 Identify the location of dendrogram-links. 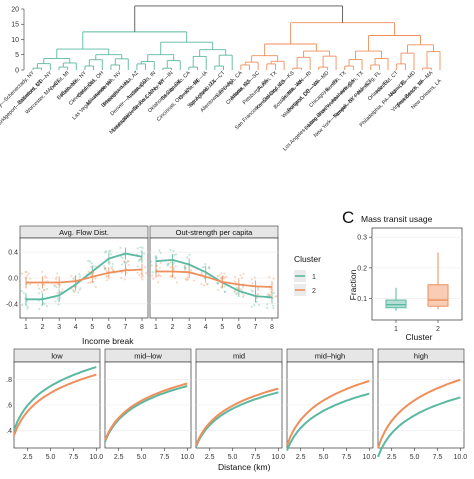
(236, 37).